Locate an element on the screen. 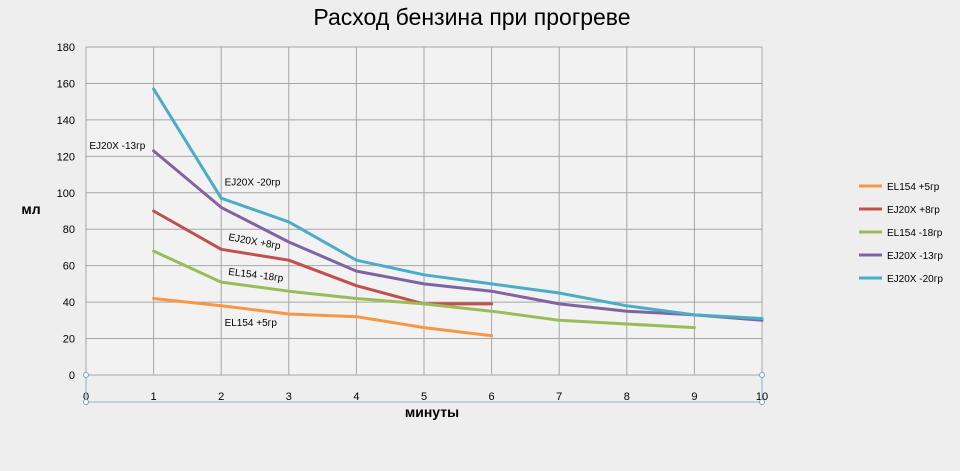 This screenshot has width=960, height=471. legend-label: EL154 +5гр is located at coordinates (913, 187).